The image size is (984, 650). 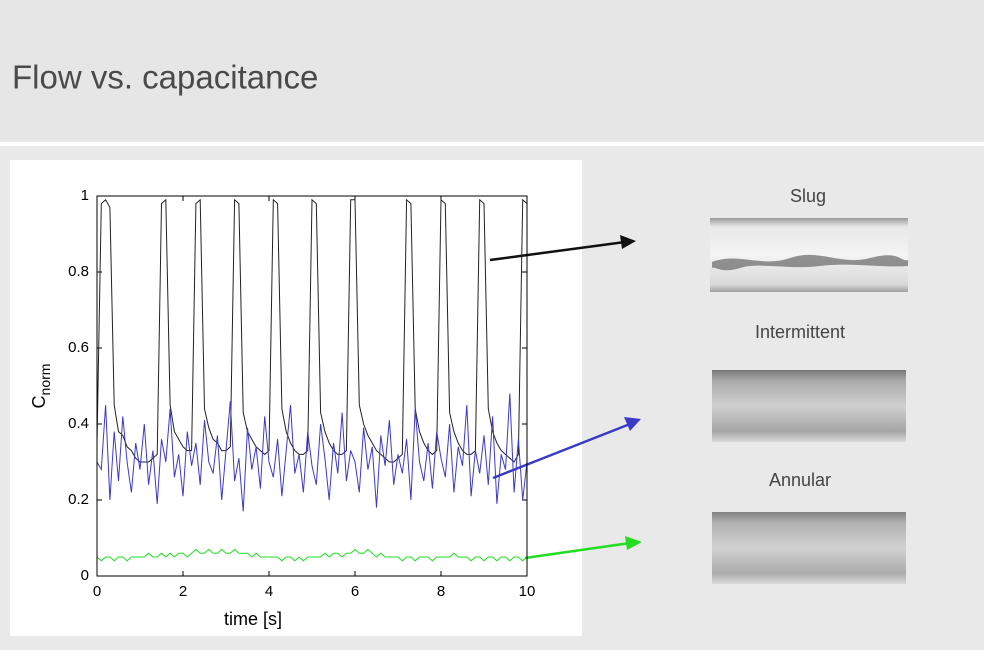 I want to click on y-axis-label: Cnorm, so click(x=41, y=386).